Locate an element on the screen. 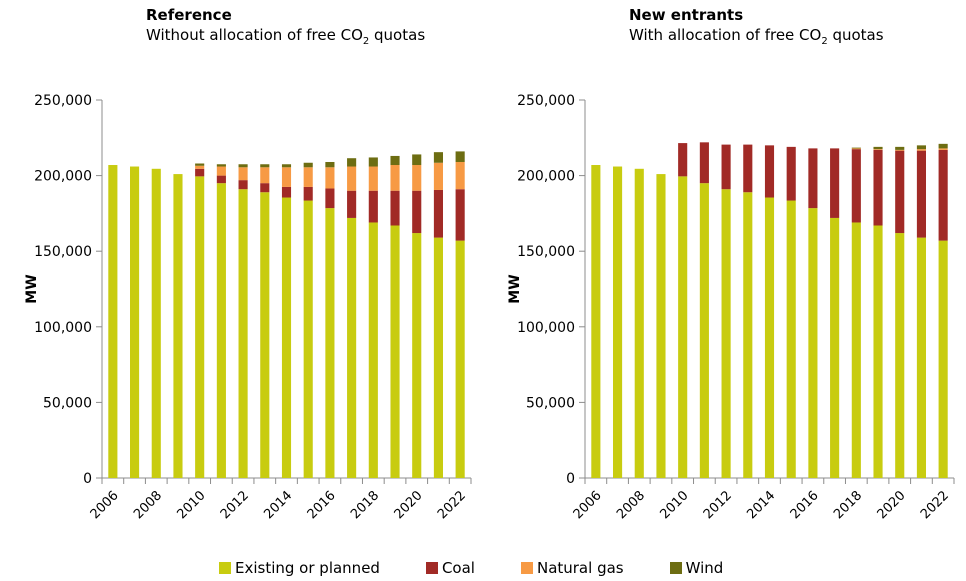  bar-wind-2010 is located at coordinates (200, 164).